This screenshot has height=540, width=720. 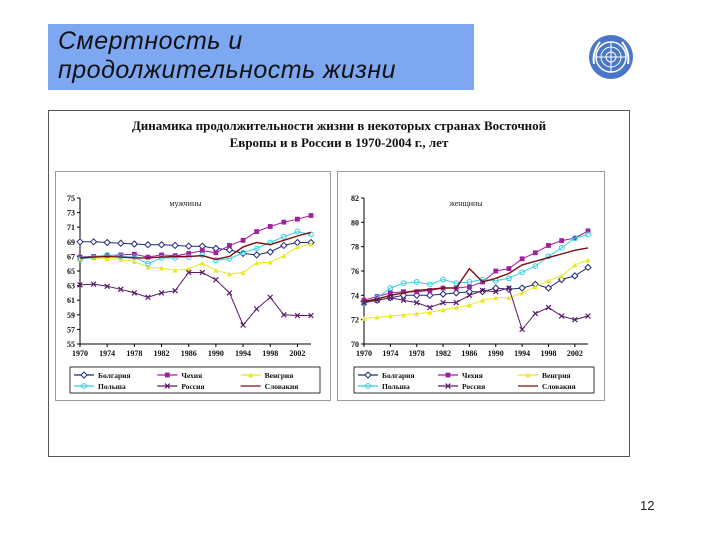 What do you see at coordinates (71, 344) in the screenshot?
I see `y-tick-label: 55` at bounding box center [71, 344].